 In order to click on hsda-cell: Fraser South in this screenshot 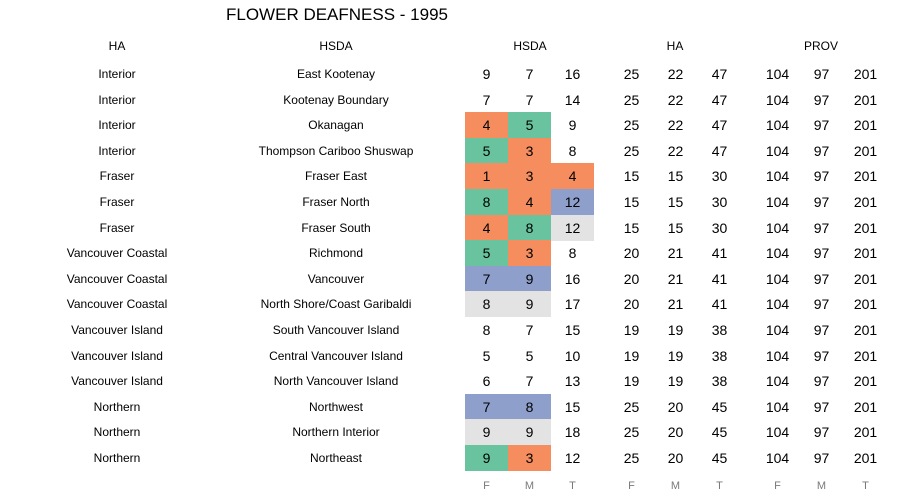, I will do `click(336, 228)`.